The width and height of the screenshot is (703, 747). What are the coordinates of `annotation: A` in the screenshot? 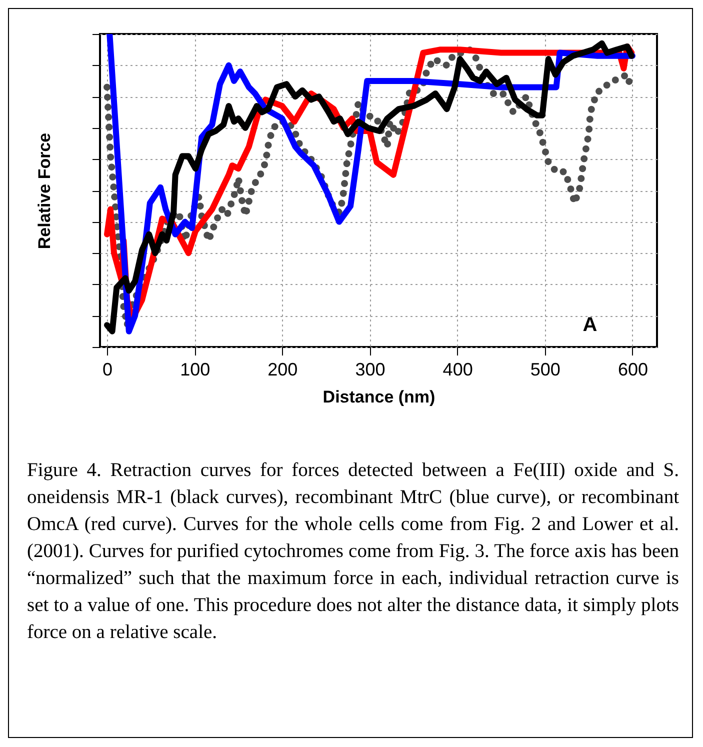 It's located at (590, 325).